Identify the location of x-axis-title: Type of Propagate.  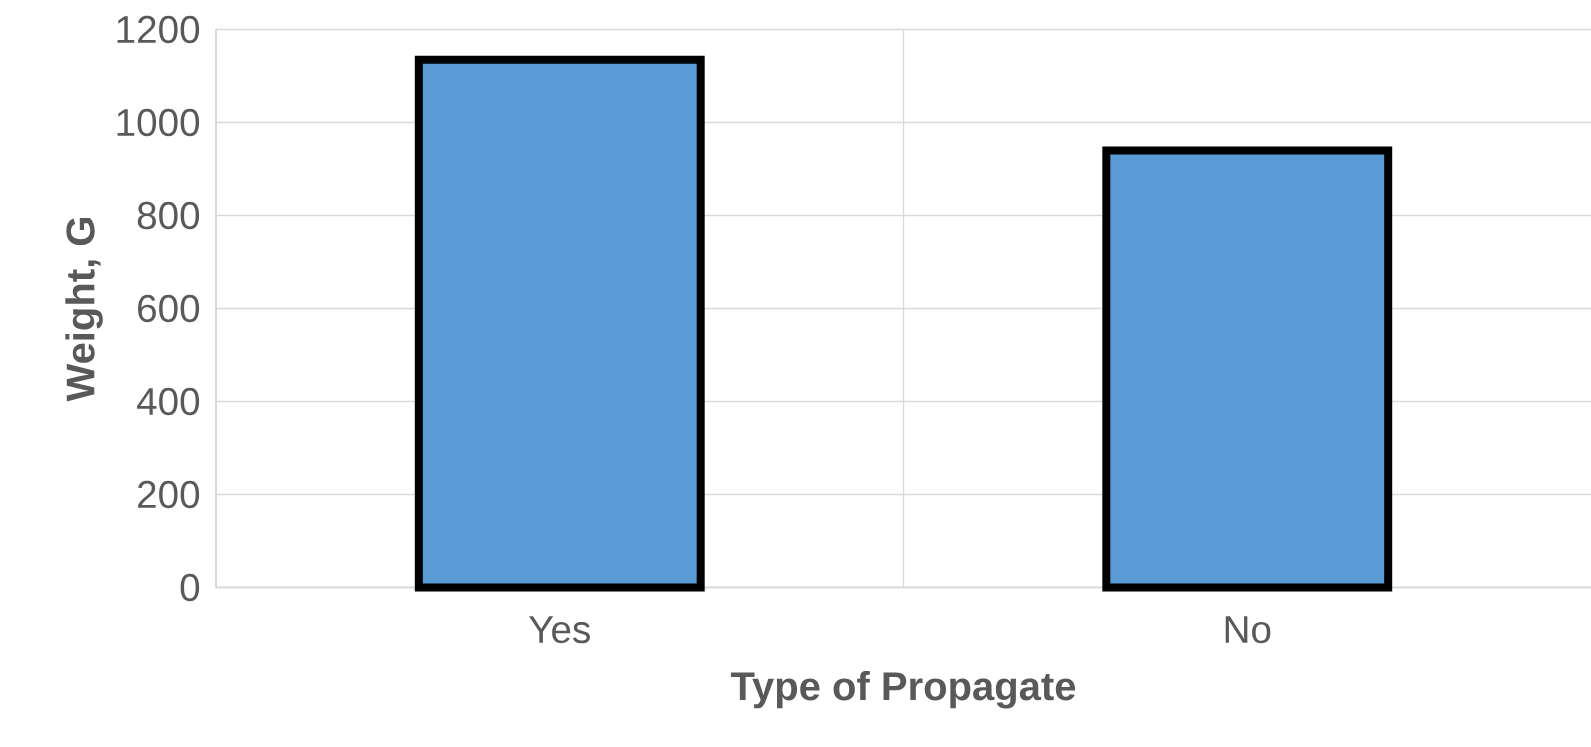
(903, 690).